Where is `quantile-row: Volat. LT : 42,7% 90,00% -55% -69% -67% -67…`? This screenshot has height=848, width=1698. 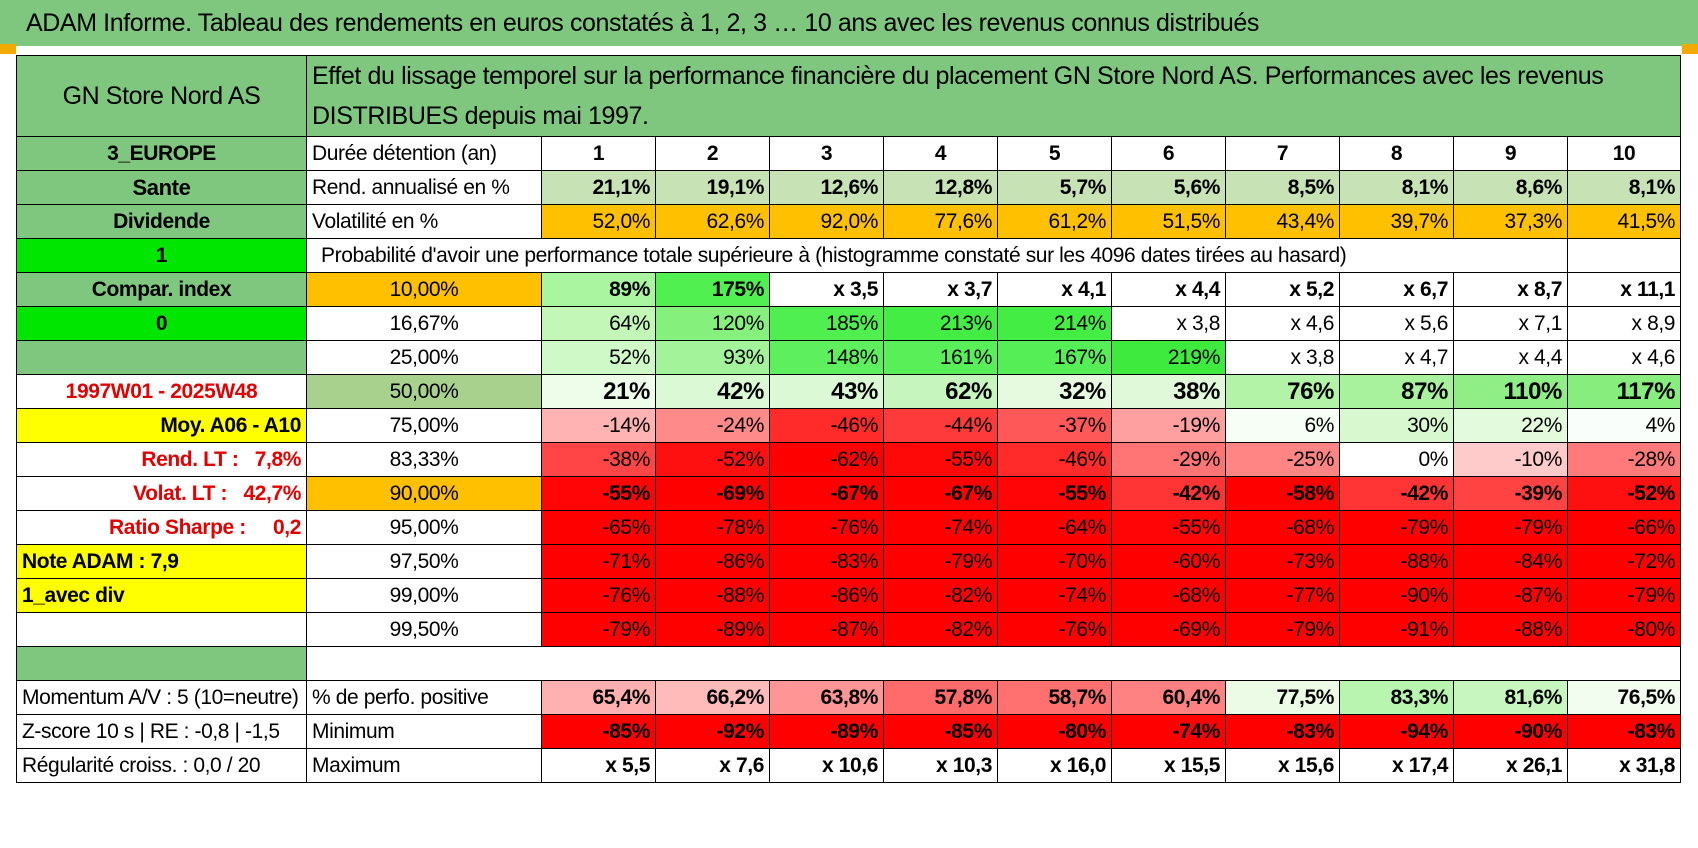 quantile-row: Volat. LT : 42,7% 90,00% -55% -69% -67% -67… is located at coordinates (849, 493).